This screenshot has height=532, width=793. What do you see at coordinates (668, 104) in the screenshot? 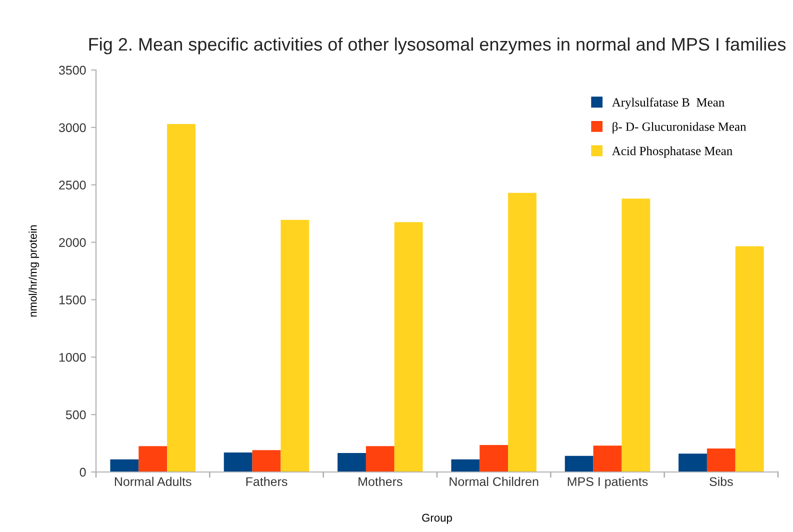
I see `legend-label: Arylsulfatase B Mean` at bounding box center [668, 104].